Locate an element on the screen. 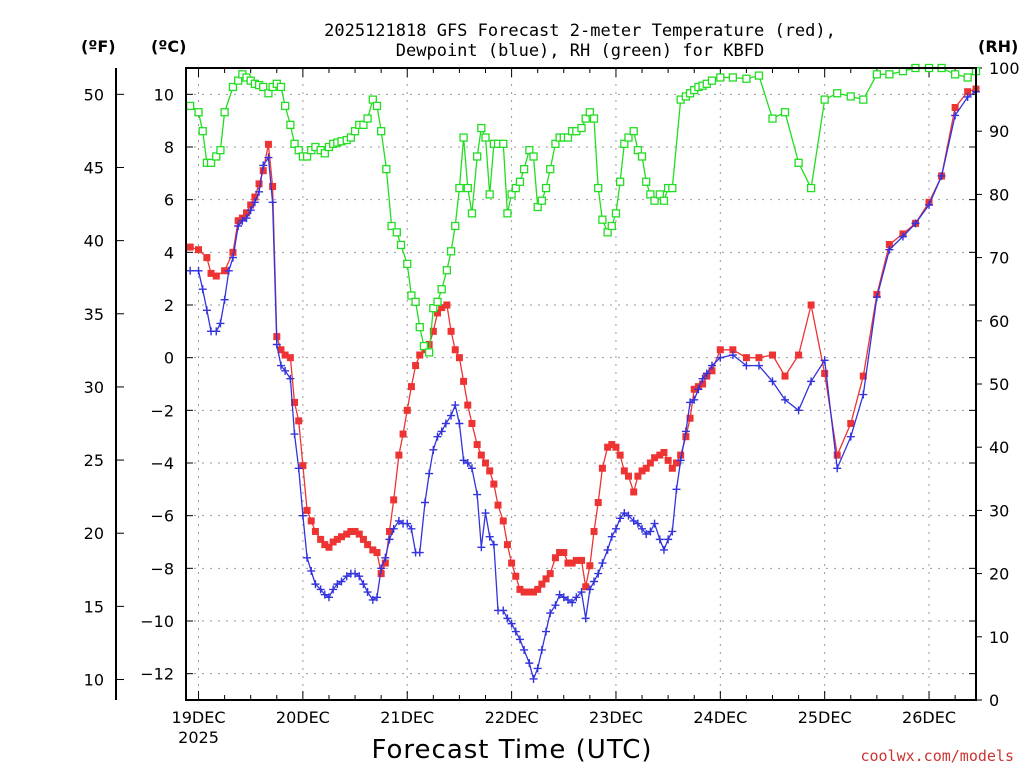 Image resolution: width=1024 pixels, height=768 pixels. rh-tick-label: 60 is located at coordinates (999, 321).